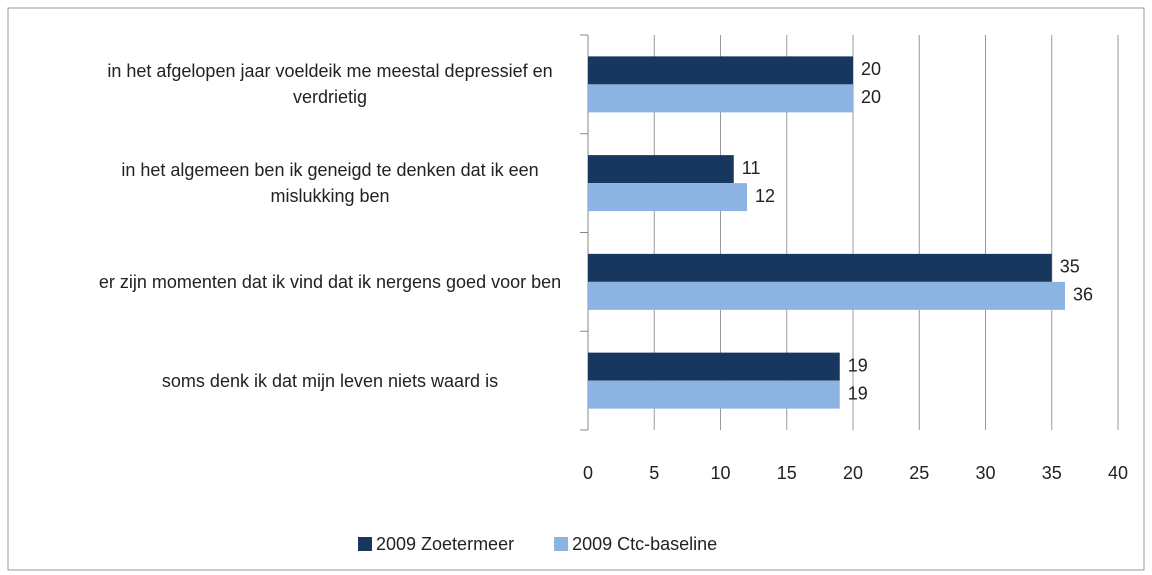 The width and height of the screenshot is (1152, 575). What do you see at coordinates (1070, 267) in the screenshot?
I see `data-label: 35` at bounding box center [1070, 267].